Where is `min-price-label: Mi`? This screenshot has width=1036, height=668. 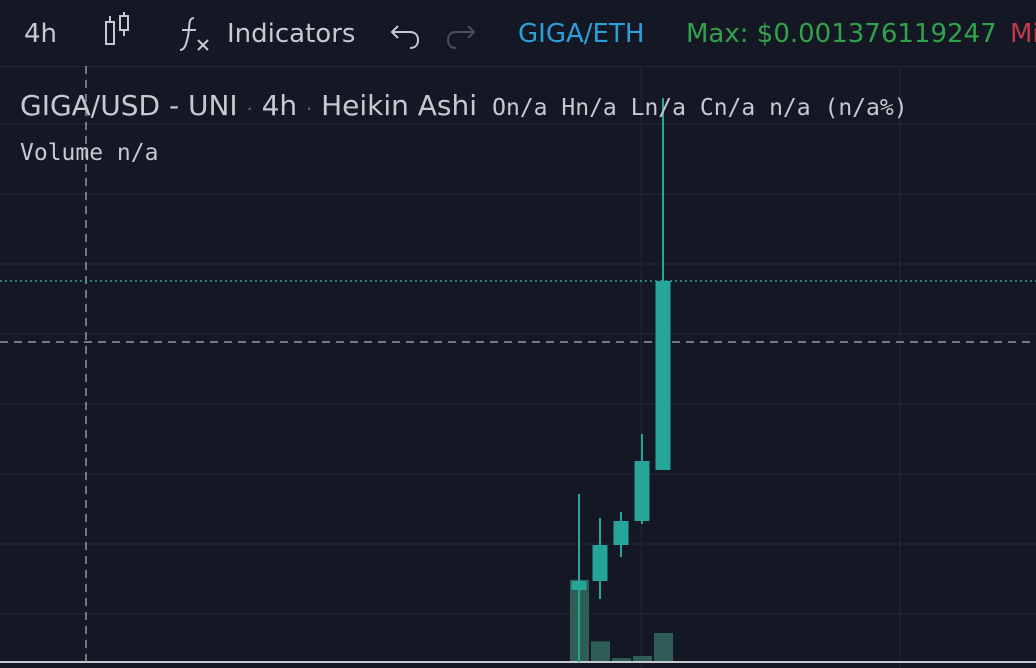 min-price-label: Mi is located at coordinates (1023, 34).